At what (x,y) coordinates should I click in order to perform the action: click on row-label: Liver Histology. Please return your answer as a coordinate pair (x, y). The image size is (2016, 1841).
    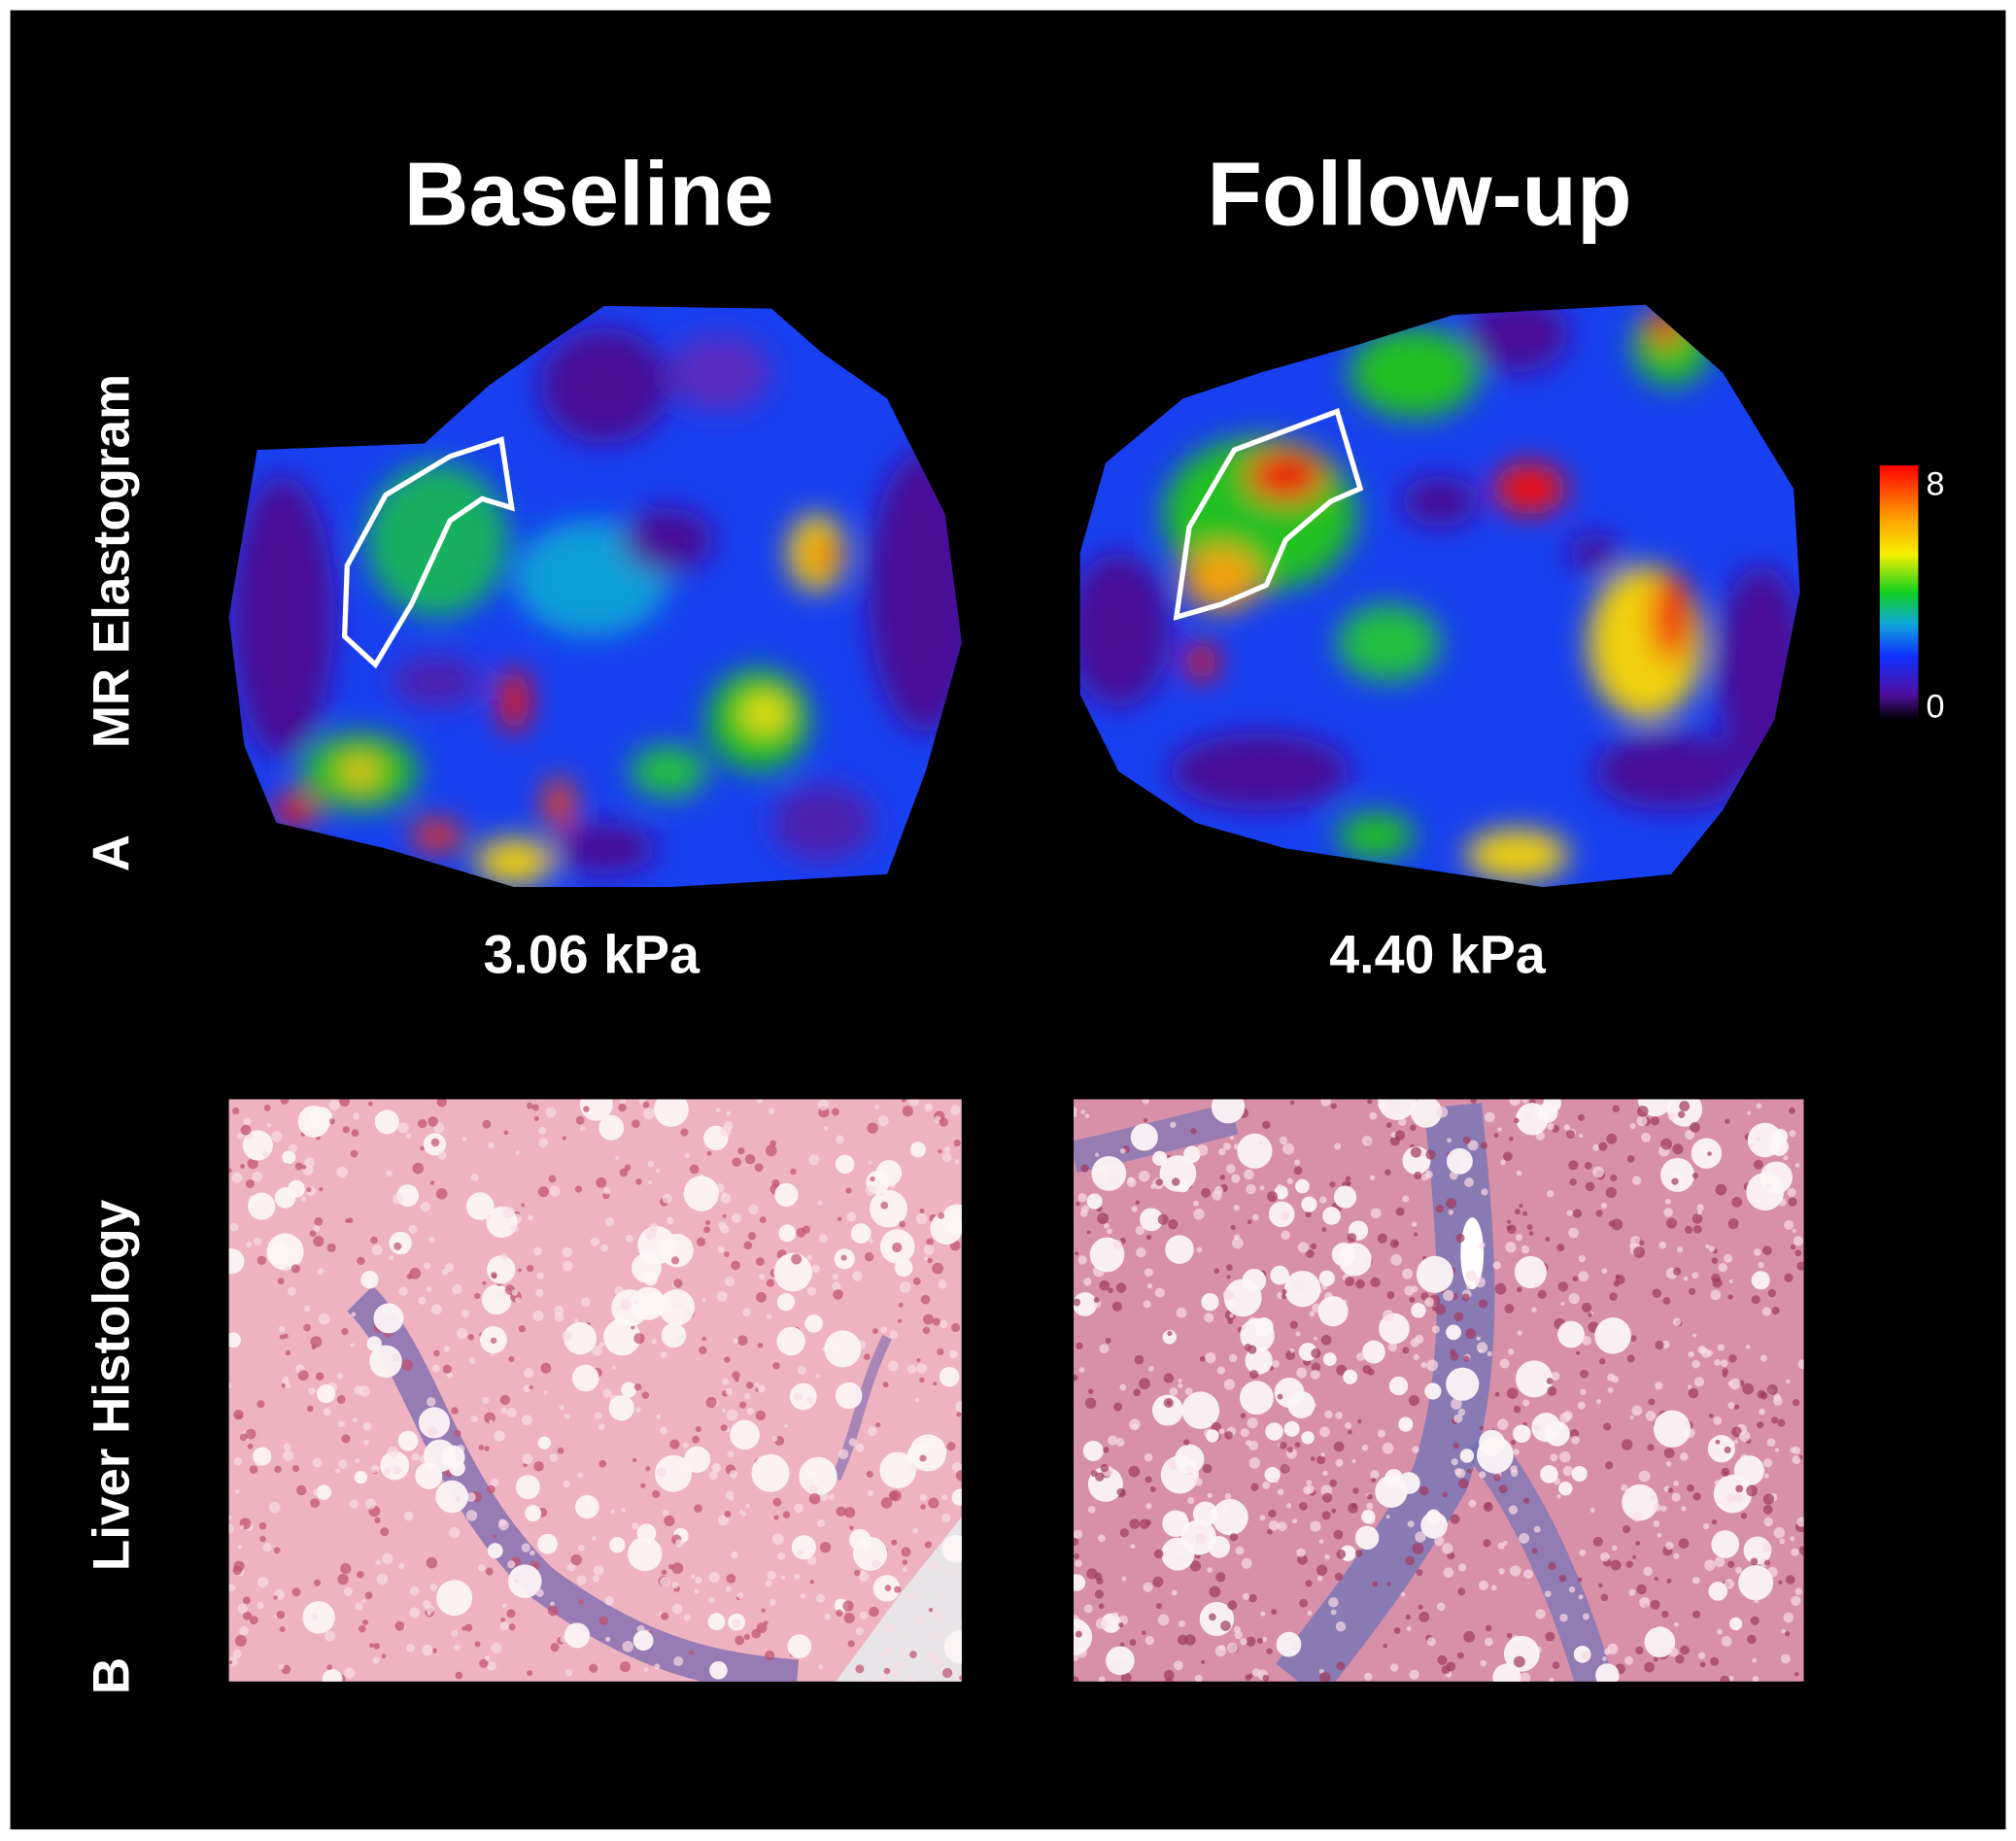
    Looking at the image, I should click on (112, 1385).